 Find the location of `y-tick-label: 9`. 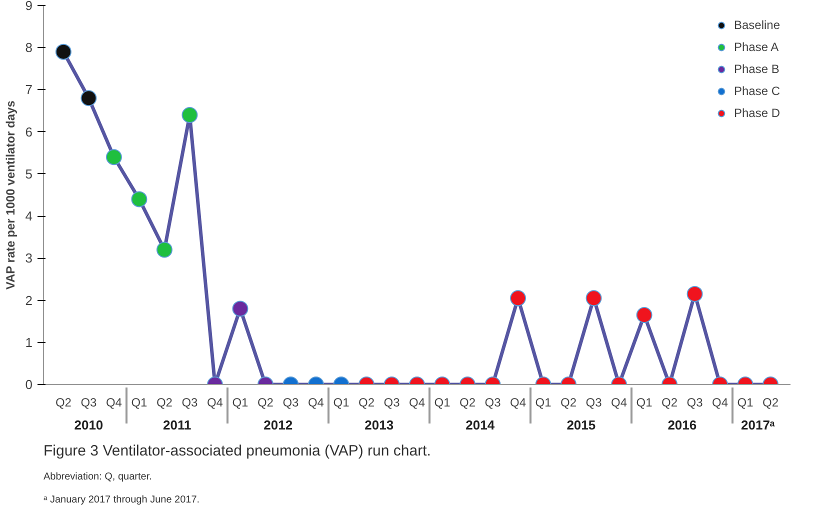

y-tick-label: 9 is located at coordinates (29, 6).